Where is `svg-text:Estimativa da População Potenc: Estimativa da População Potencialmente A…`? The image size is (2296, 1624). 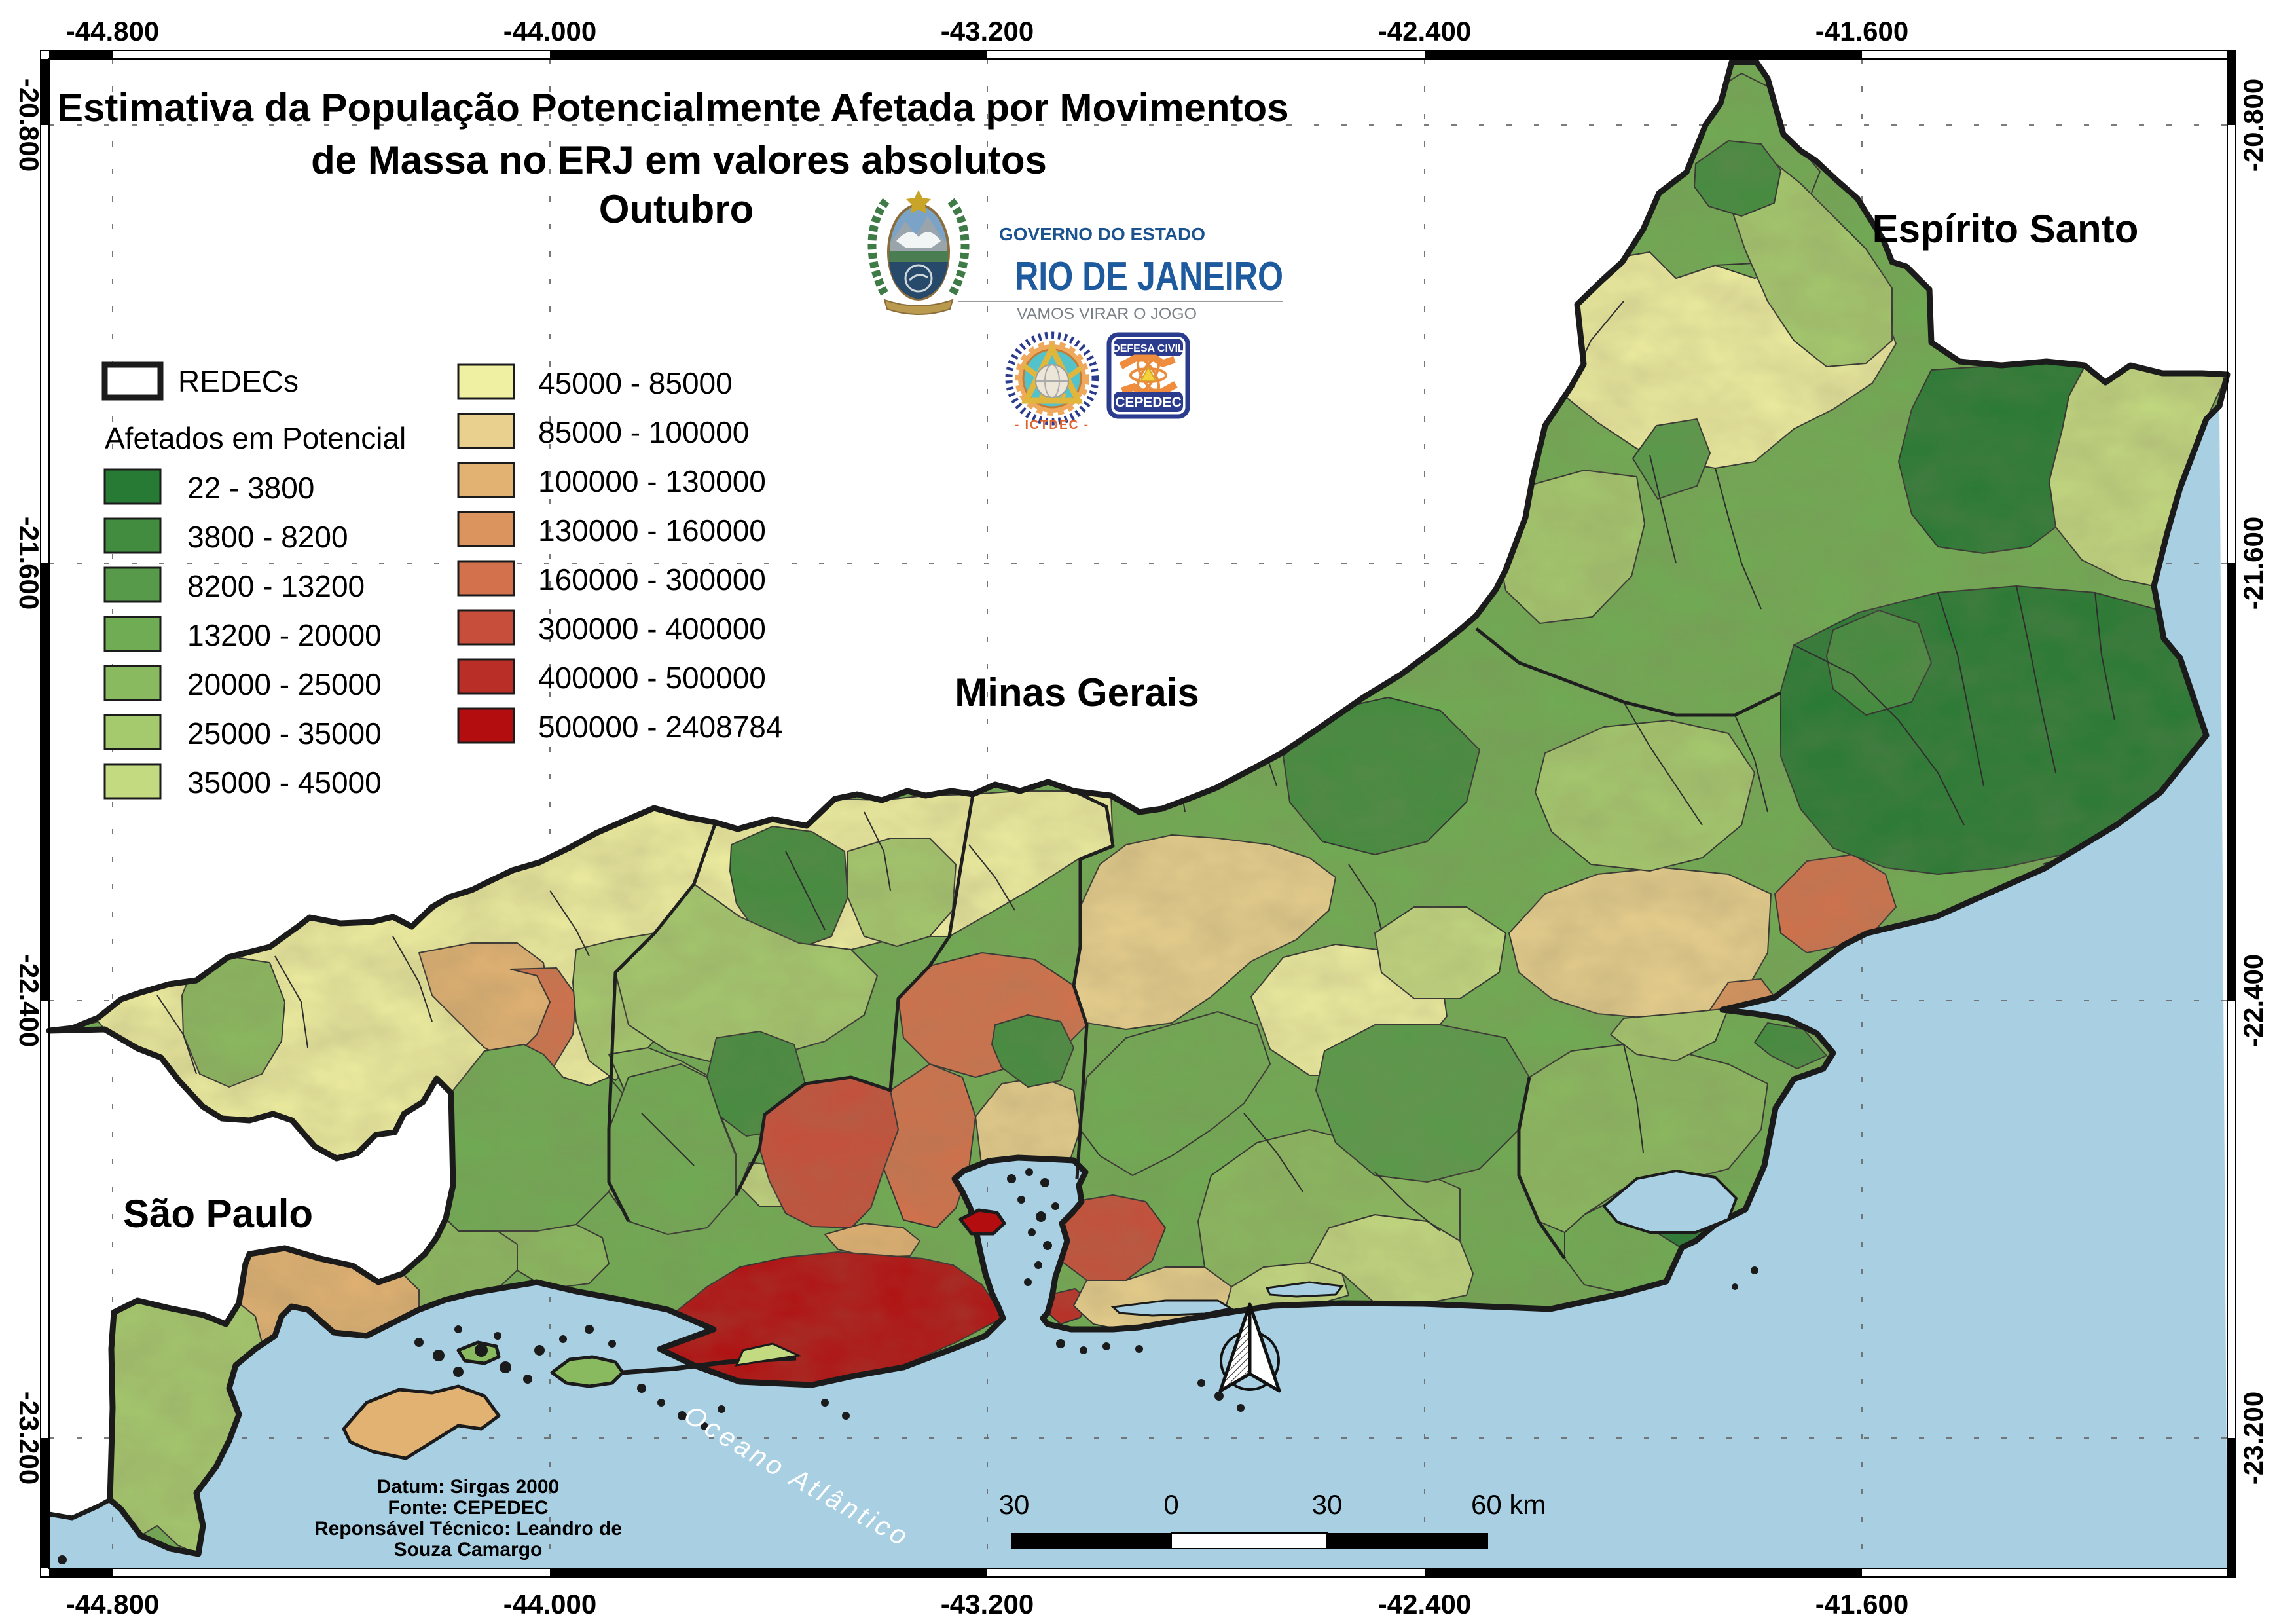 svg-text:Estimativa da População Potenc: Estimativa da População Potencialmente A… is located at coordinates (673, 108).